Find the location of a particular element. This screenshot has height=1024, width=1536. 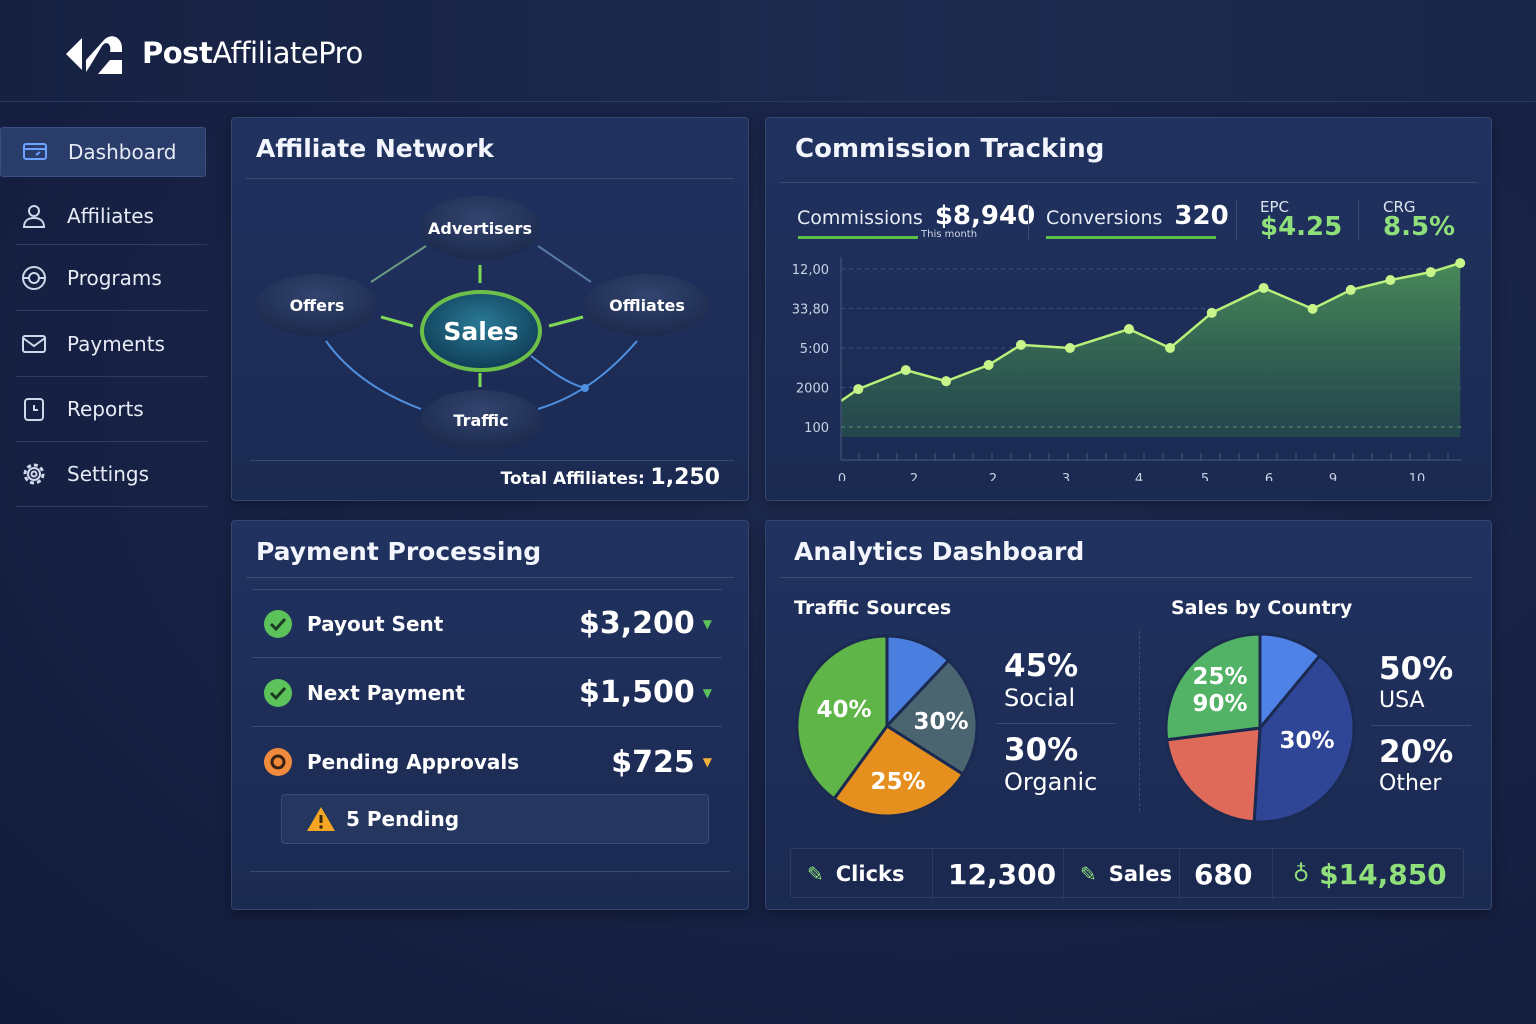

sidebar-item-label: Dashboard is located at coordinates (122, 152).